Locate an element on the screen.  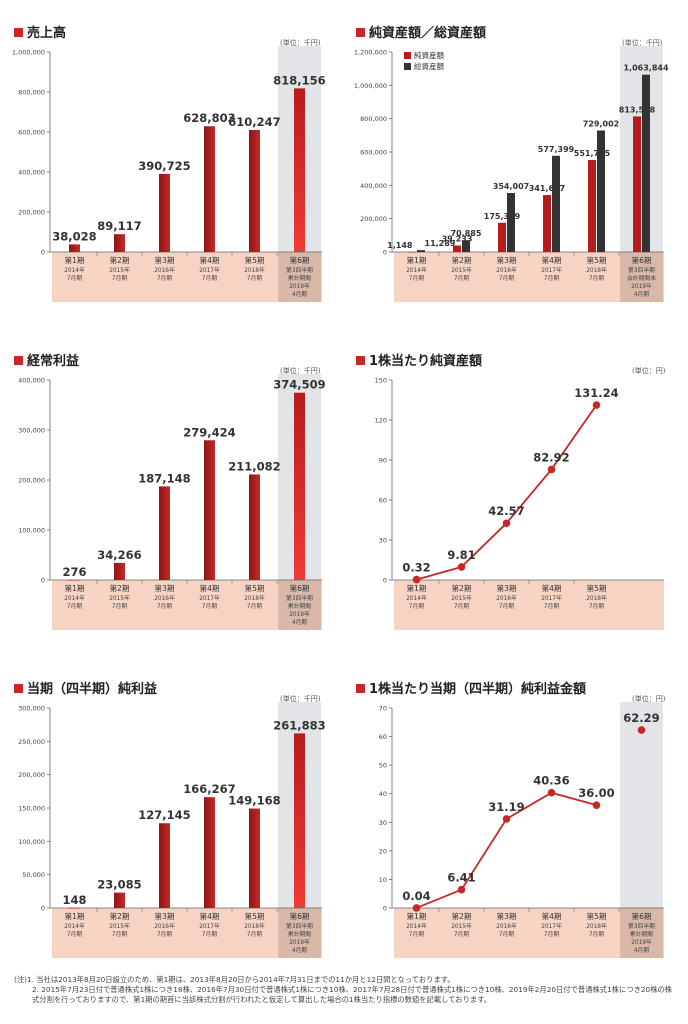
data-label: 6.41 is located at coordinates (461, 878).